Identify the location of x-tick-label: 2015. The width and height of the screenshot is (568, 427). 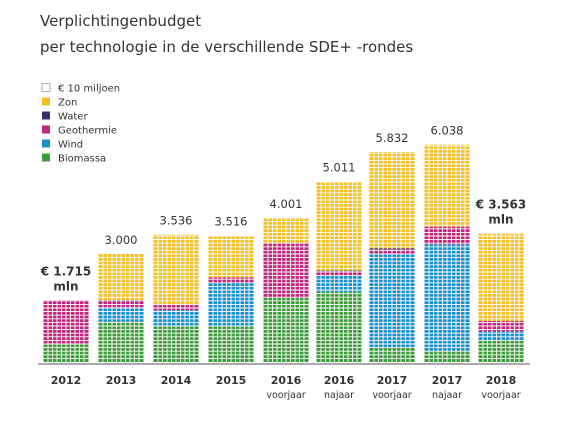
(231, 380).